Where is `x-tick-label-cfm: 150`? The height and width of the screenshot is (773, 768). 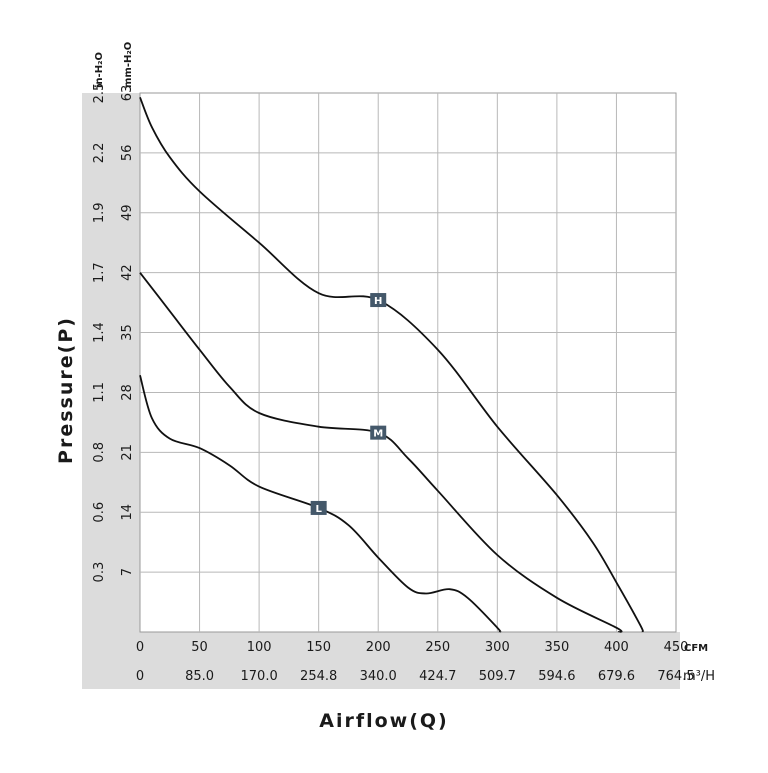
x-tick-label-cfm: 150 is located at coordinates (318, 647).